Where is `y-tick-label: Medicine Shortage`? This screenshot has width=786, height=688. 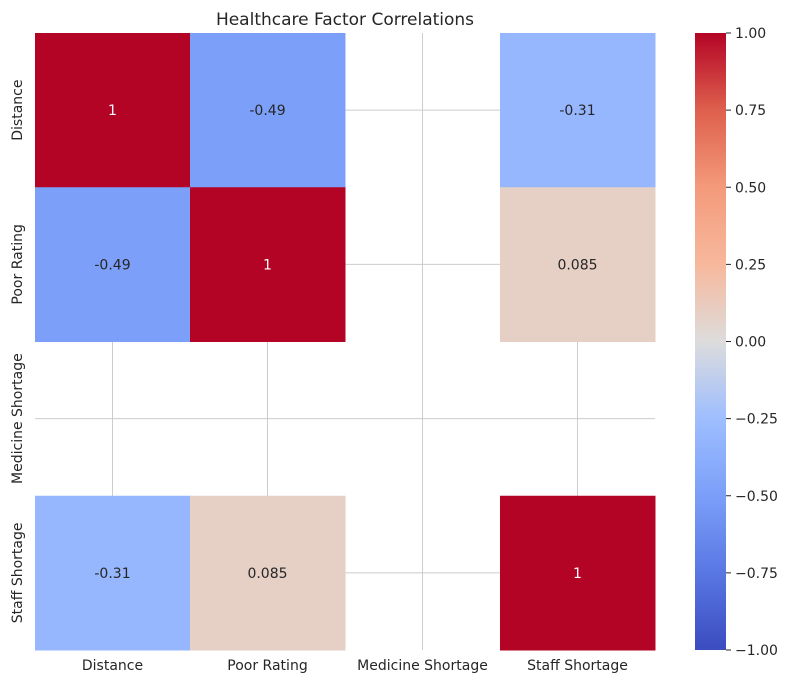 y-tick-label: Medicine Shortage is located at coordinates (18, 418).